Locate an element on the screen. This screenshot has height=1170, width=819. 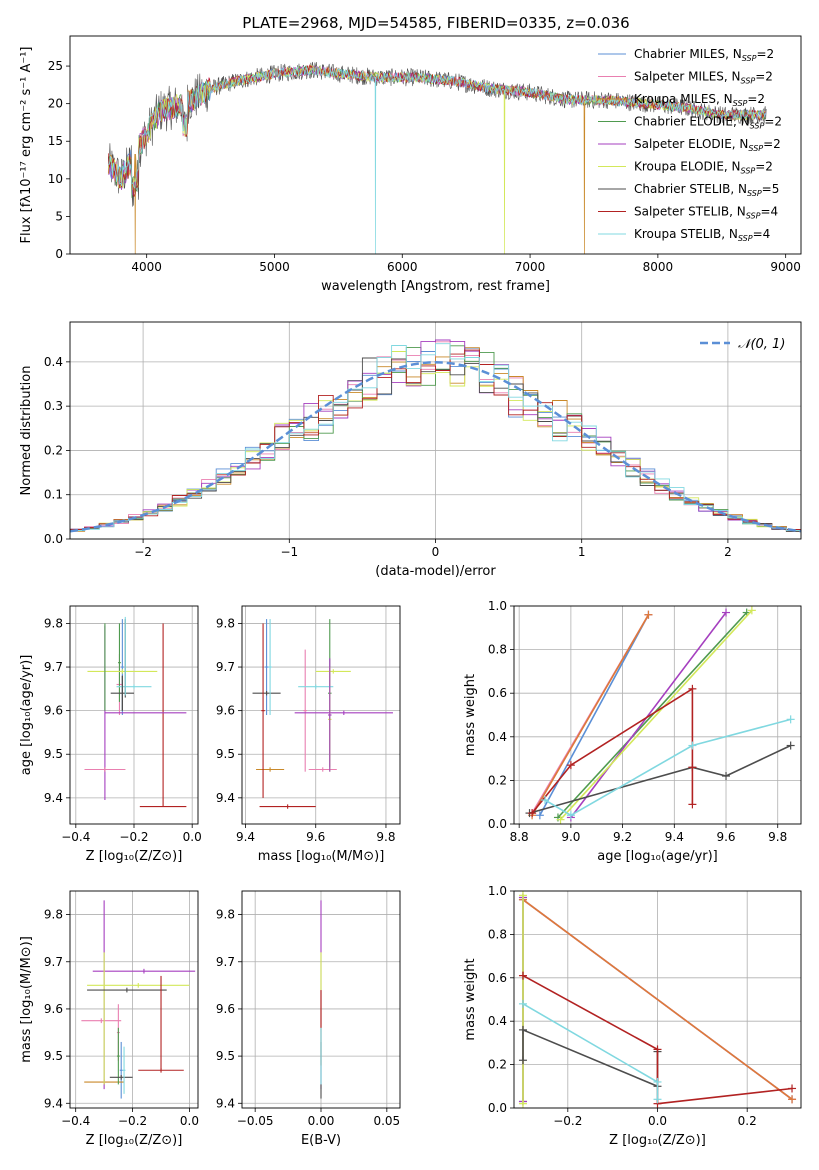
series-line-chabrier-elodie is located at coordinates (652, 715).